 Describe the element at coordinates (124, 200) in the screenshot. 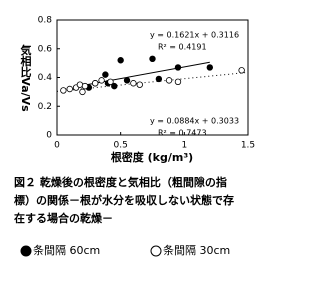

I see `caption-line: 標）の関係－根が水分を吸収しない状態で存` at that location.